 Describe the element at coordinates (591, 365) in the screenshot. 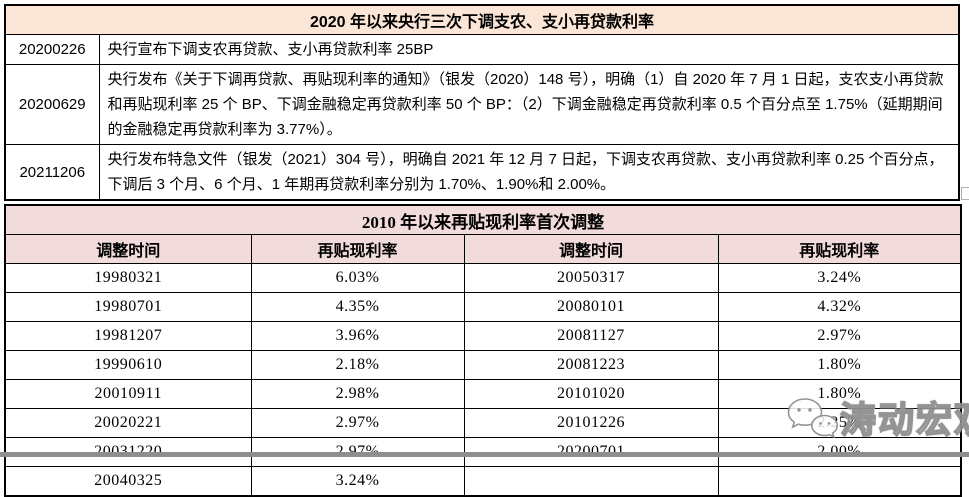

I see `date-cell: 20081223` at that location.